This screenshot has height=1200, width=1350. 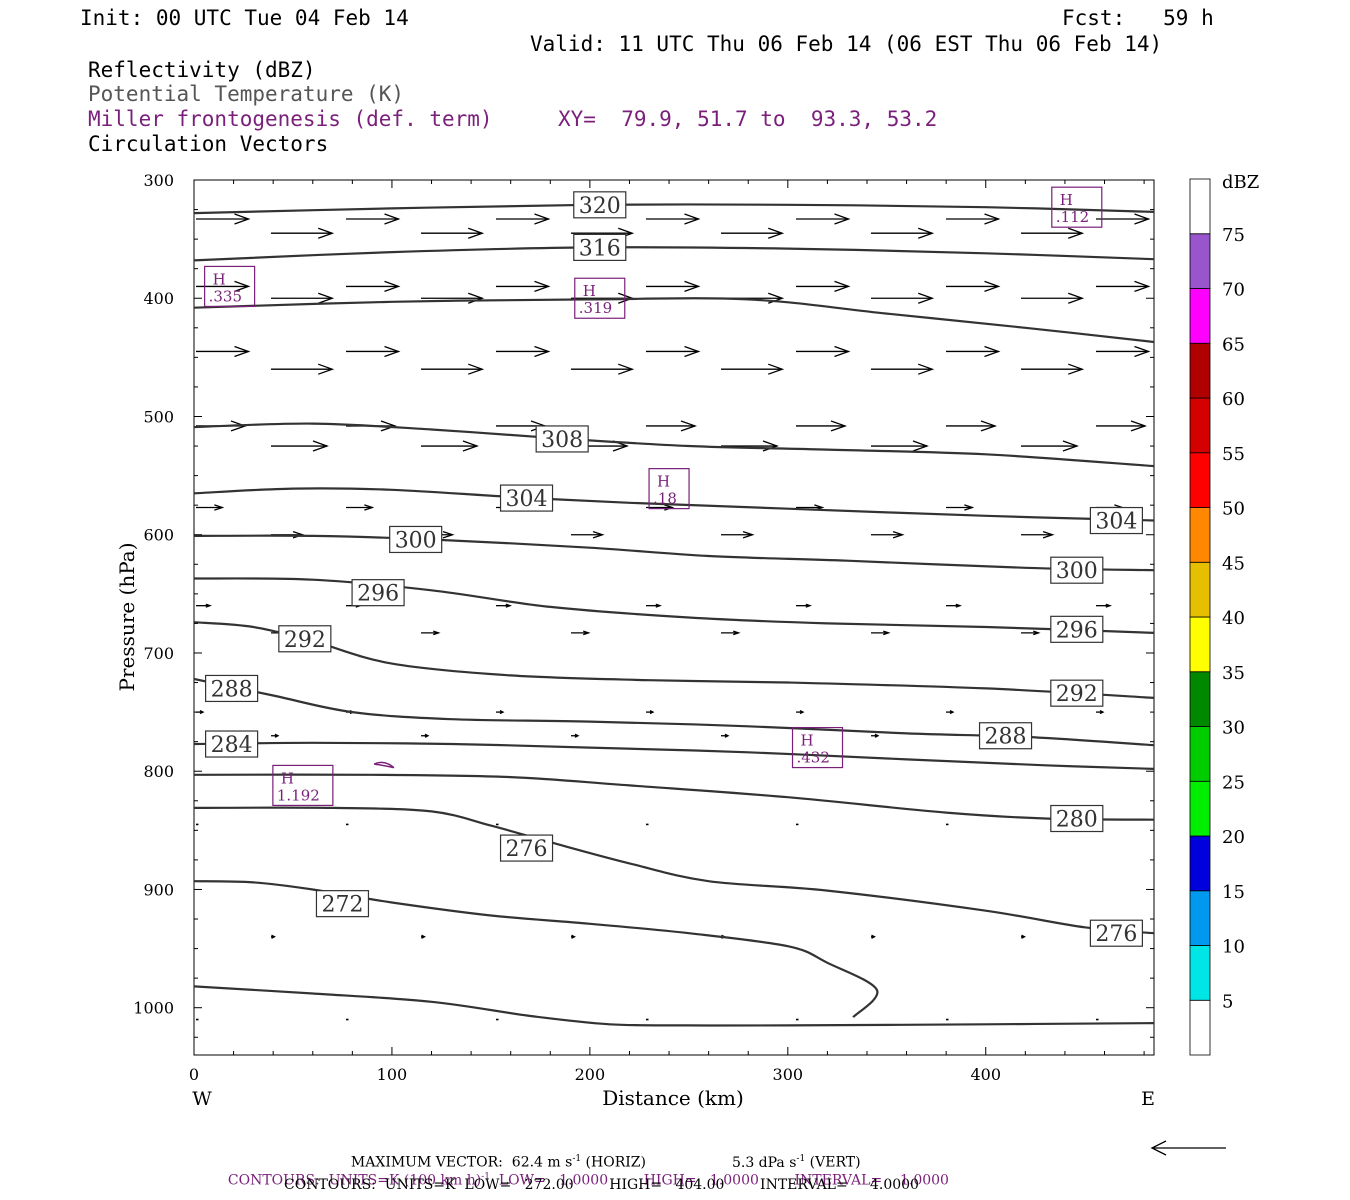 What do you see at coordinates (1072, 217) in the screenshot?
I see `frontogenesis-max-value: .112` at bounding box center [1072, 217].